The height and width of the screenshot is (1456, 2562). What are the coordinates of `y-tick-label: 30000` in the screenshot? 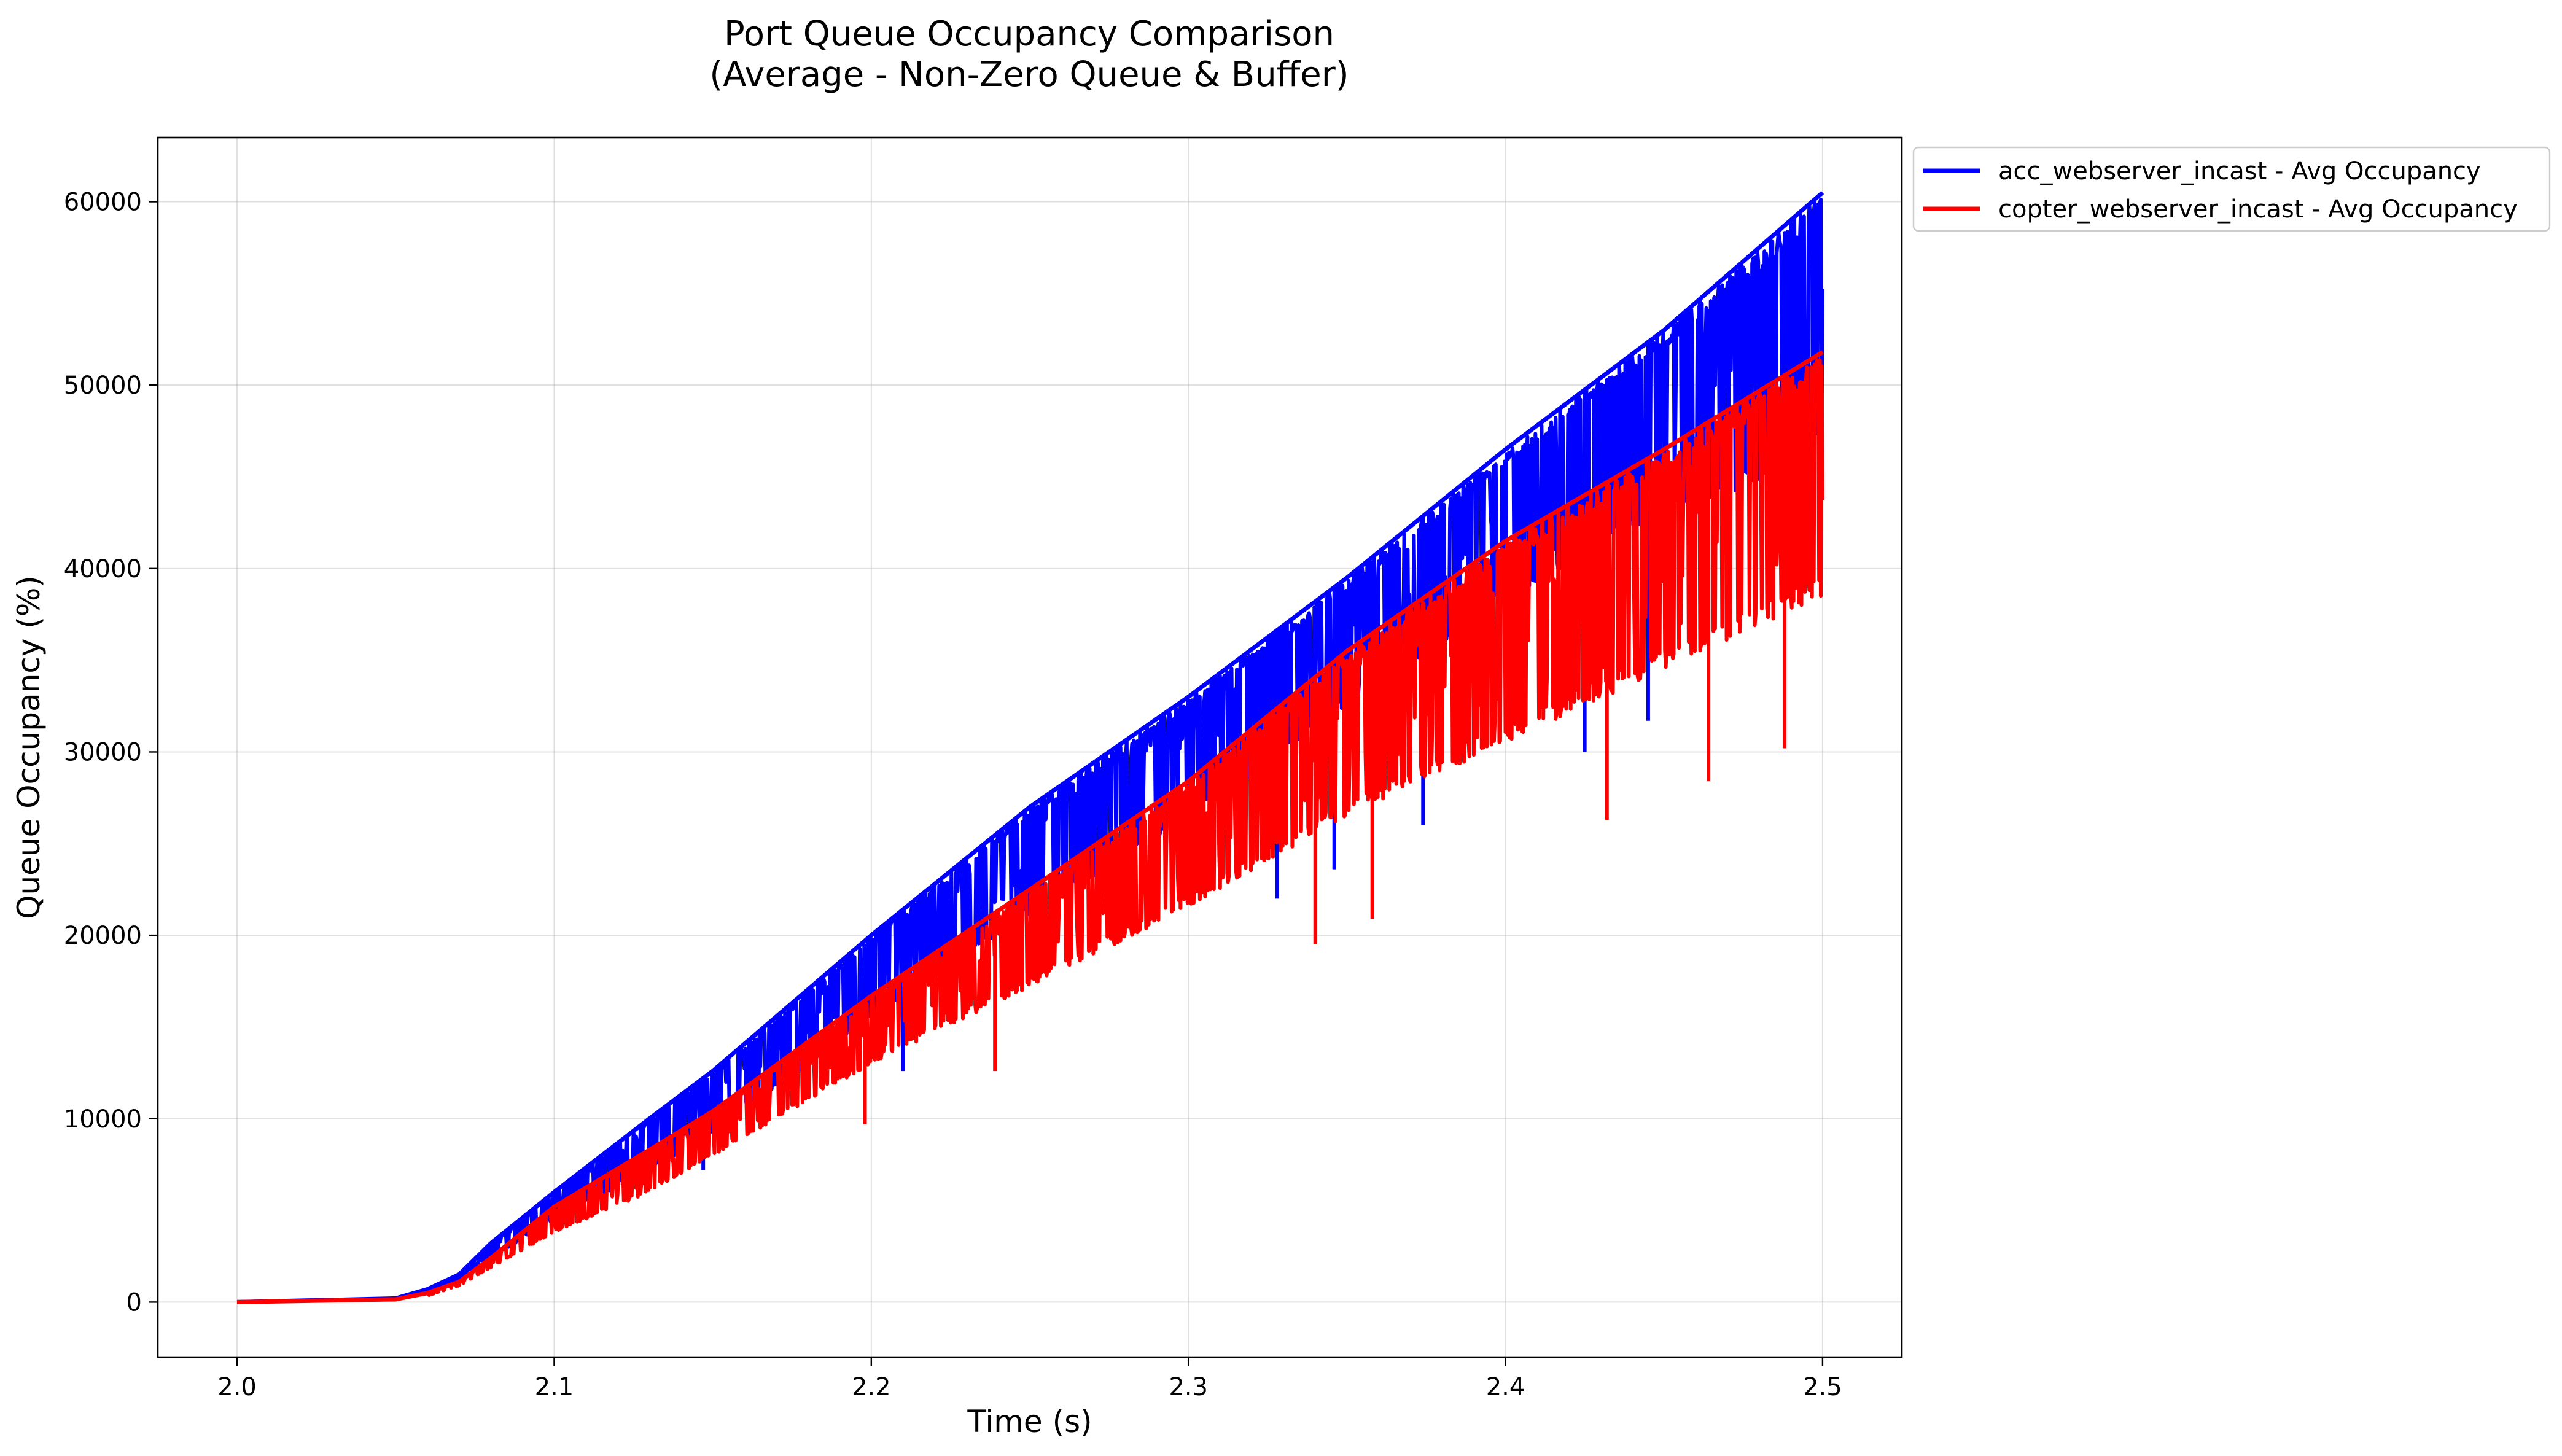 It's located at (103, 752).